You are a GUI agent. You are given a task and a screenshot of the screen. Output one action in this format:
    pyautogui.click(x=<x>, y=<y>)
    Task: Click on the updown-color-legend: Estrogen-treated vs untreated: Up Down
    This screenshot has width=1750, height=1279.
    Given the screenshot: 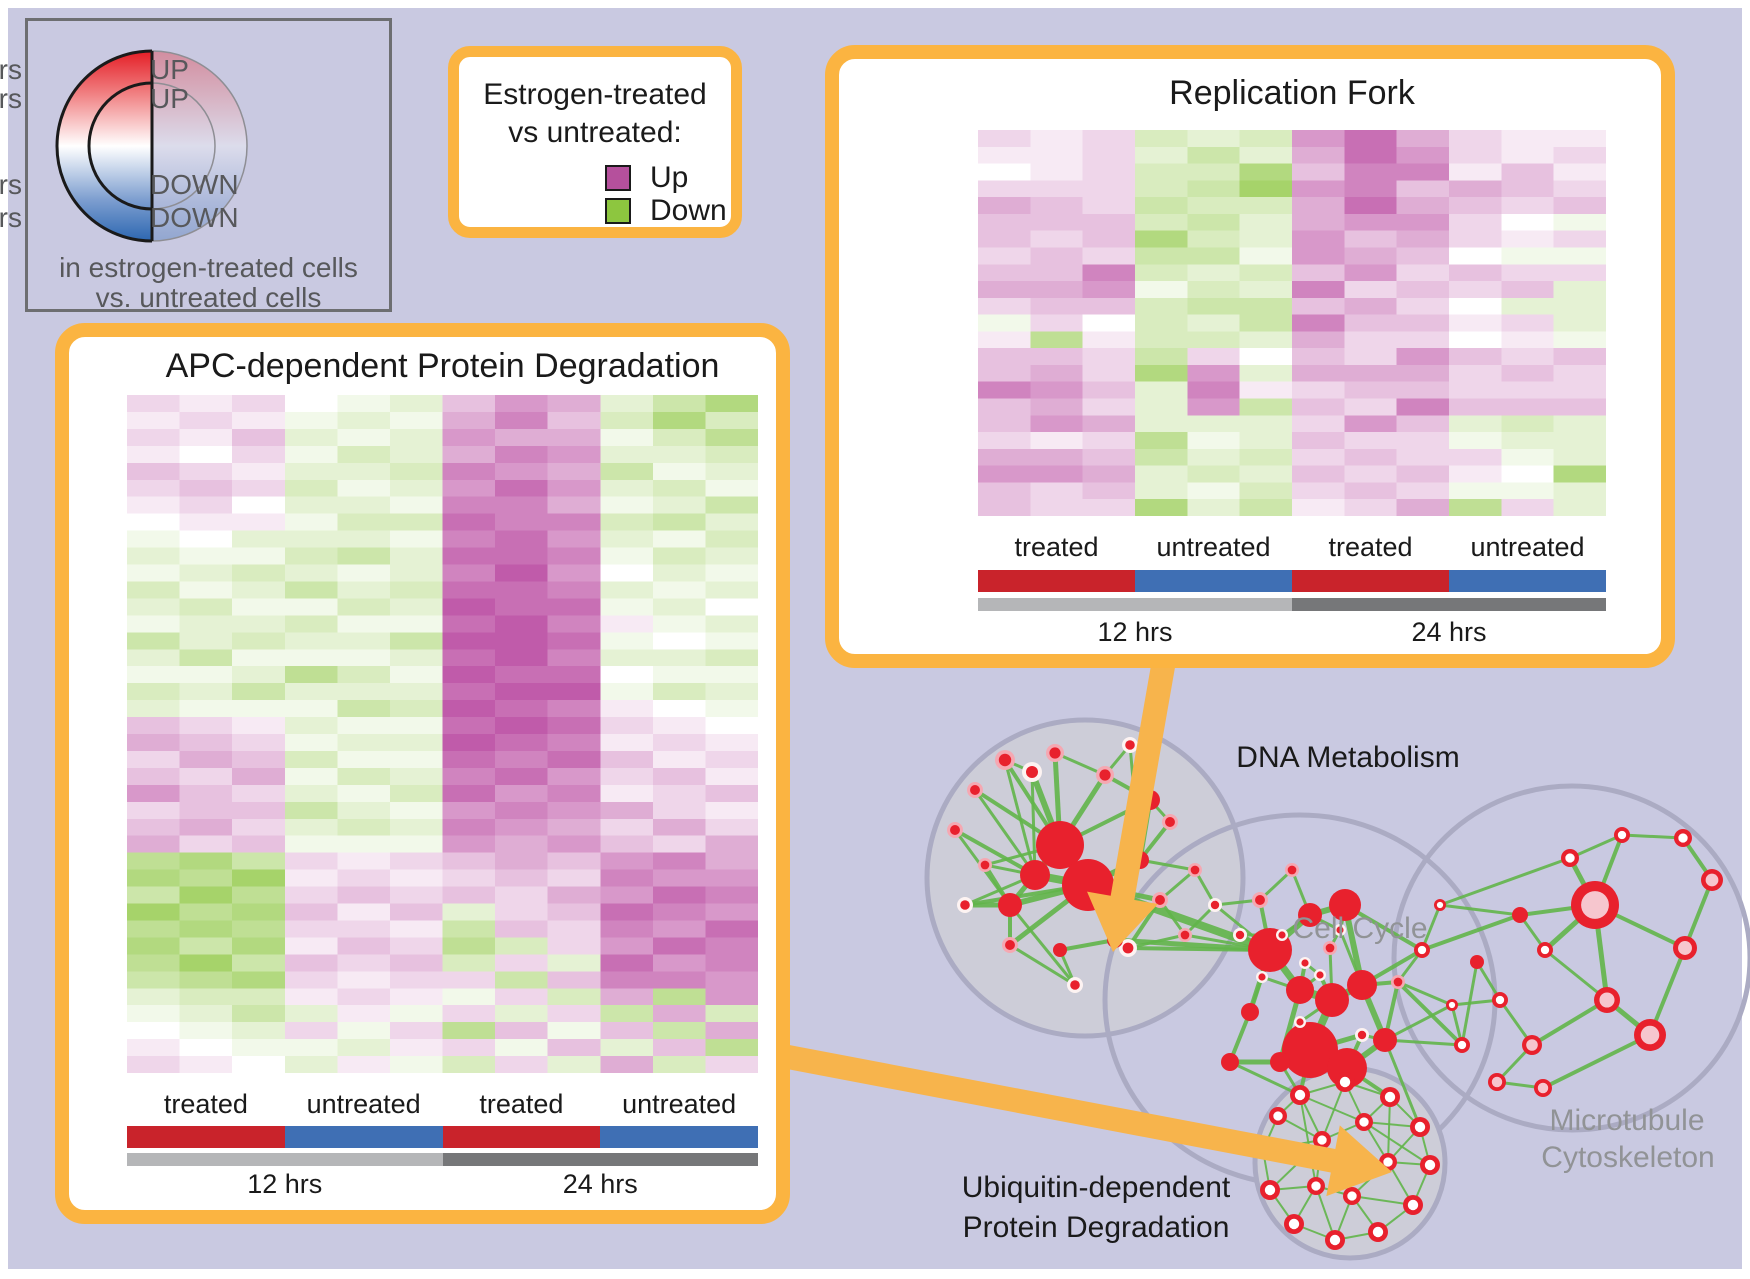 What is the action you would take?
    pyautogui.click(x=595, y=142)
    